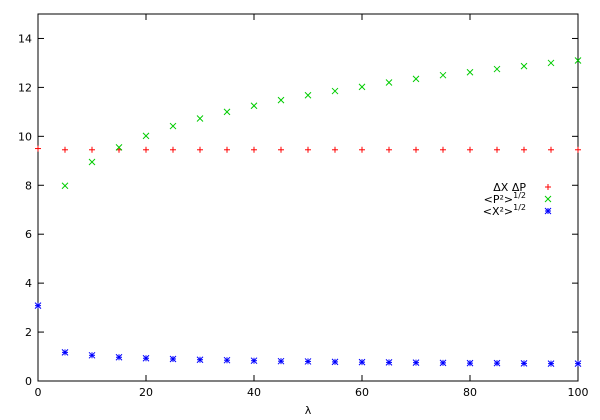  Describe the element at coordinates (578, 392) in the screenshot. I see `x-tick-label: 100` at that location.